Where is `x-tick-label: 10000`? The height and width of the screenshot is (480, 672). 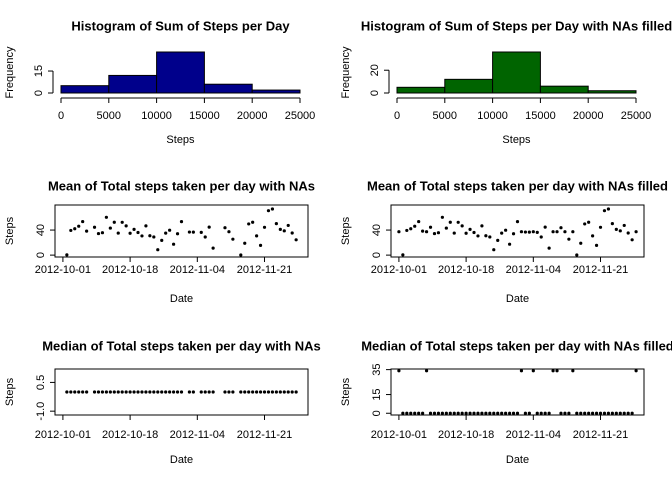 x-tick-label: 10000 is located at coordinates (156, 116).